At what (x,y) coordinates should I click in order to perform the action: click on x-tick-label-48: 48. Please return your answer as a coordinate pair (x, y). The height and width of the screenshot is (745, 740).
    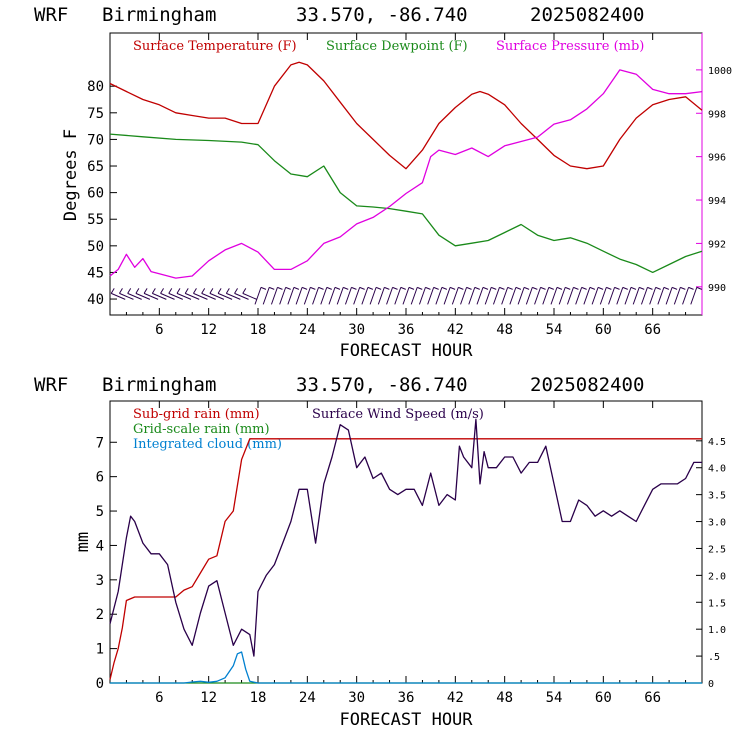
    Looking at the image, I should click on (504, 698).